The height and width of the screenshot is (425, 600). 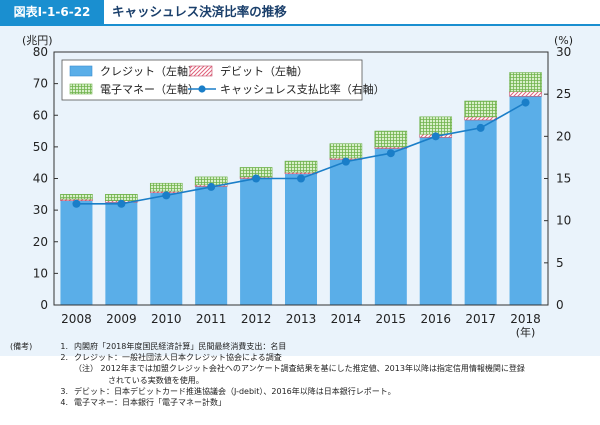 I want to click on note-item-4: 4. 電子マネー：日本銀行「電子マネー計数」, so click(x=302, y=402).